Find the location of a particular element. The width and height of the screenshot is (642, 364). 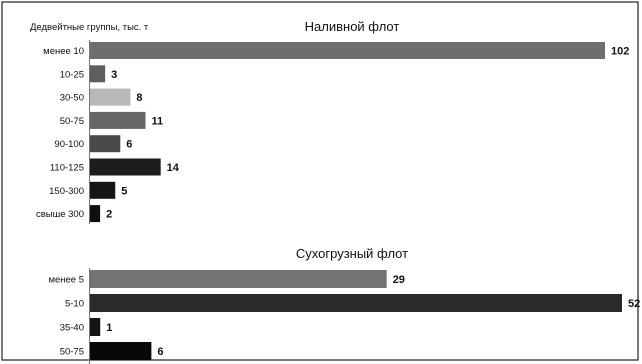

tanker-category-label: 30-50 is located at coordinates (72, 98).